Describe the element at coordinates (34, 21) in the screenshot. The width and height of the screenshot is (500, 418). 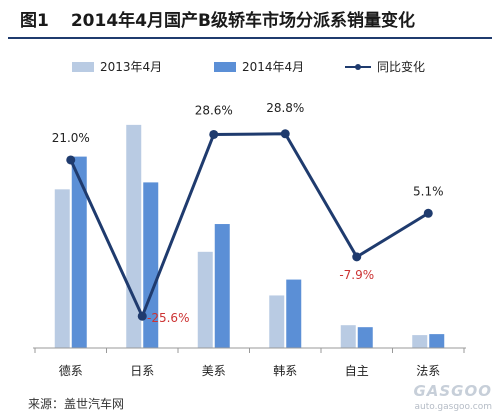
I see `figure-number: 图1` at that location.